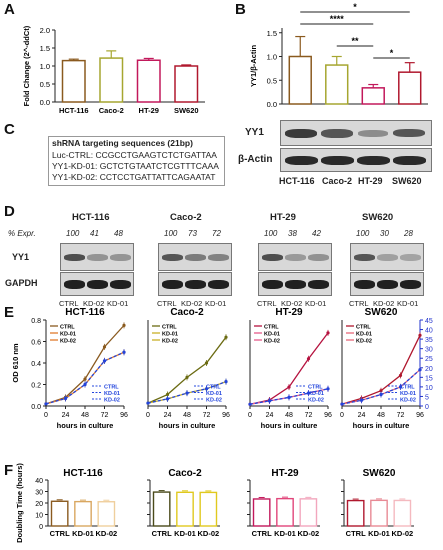 The width and height of the screenshot is (443, 550). I want to click on y-tick-label: 0.6, so click(36, 343).